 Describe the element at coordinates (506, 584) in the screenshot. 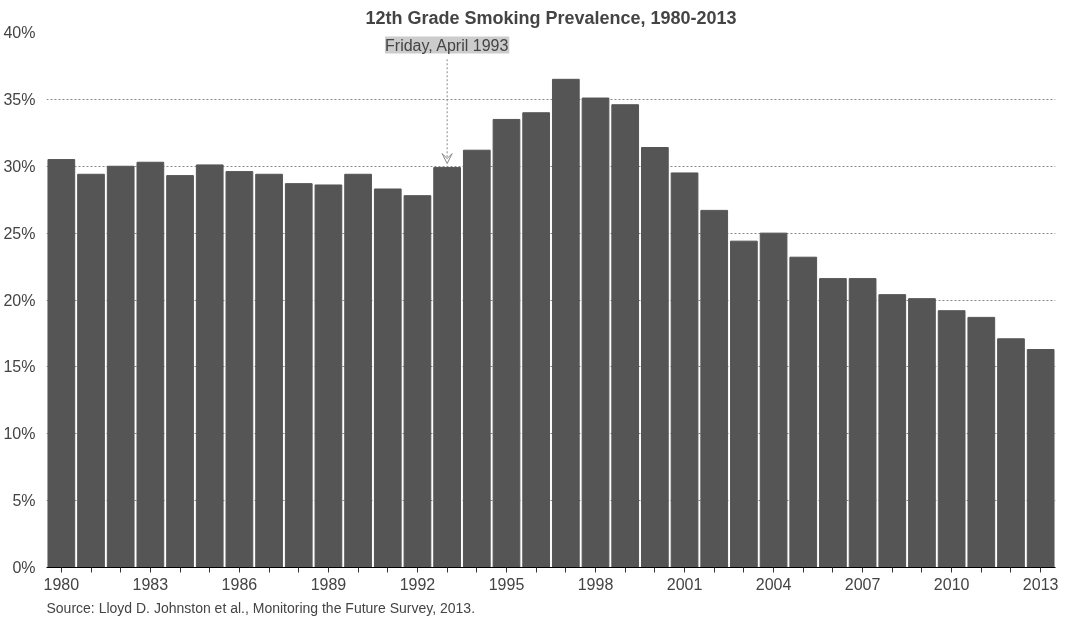

I see `x-tick-label: 1995` at that location.